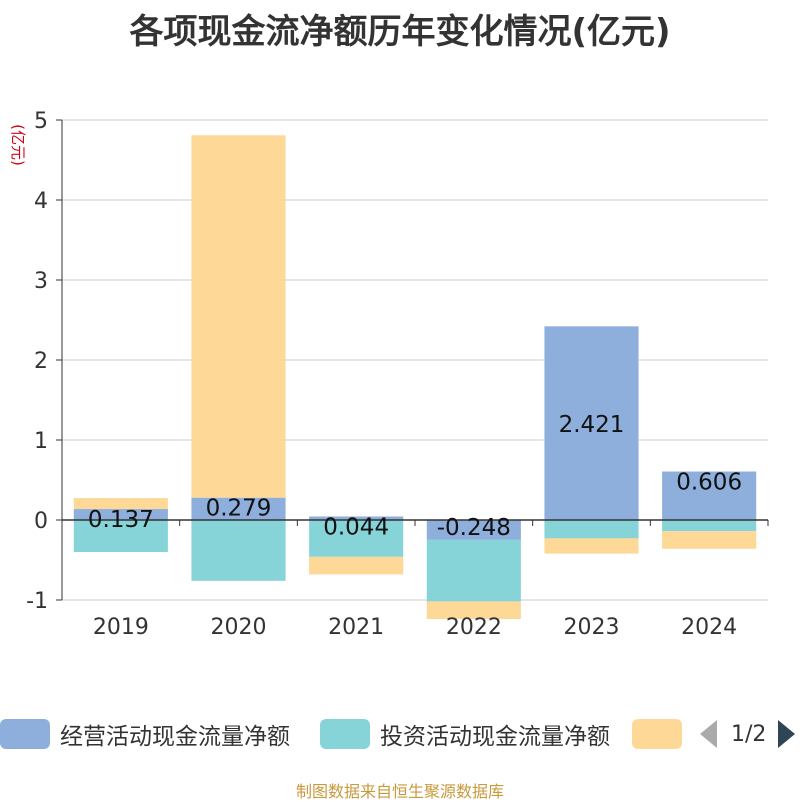 This screenshot has height=802, width=800. I want to click on legend-item-operating: 经营活动现金流量净额, so click(145, 734).